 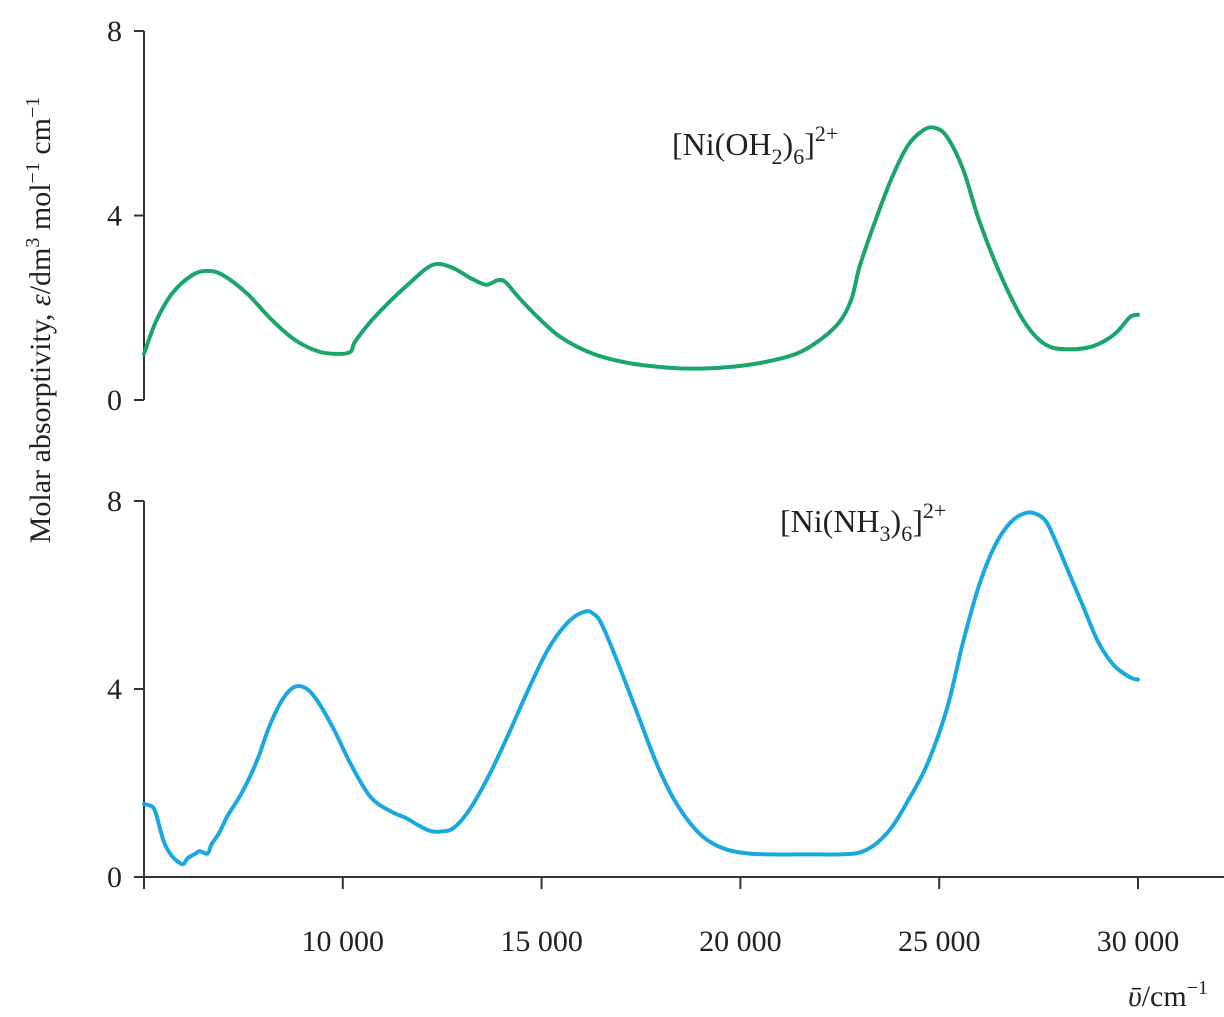 I want to click on y-axis-title-cm: cm, so click(x=40, y=140).